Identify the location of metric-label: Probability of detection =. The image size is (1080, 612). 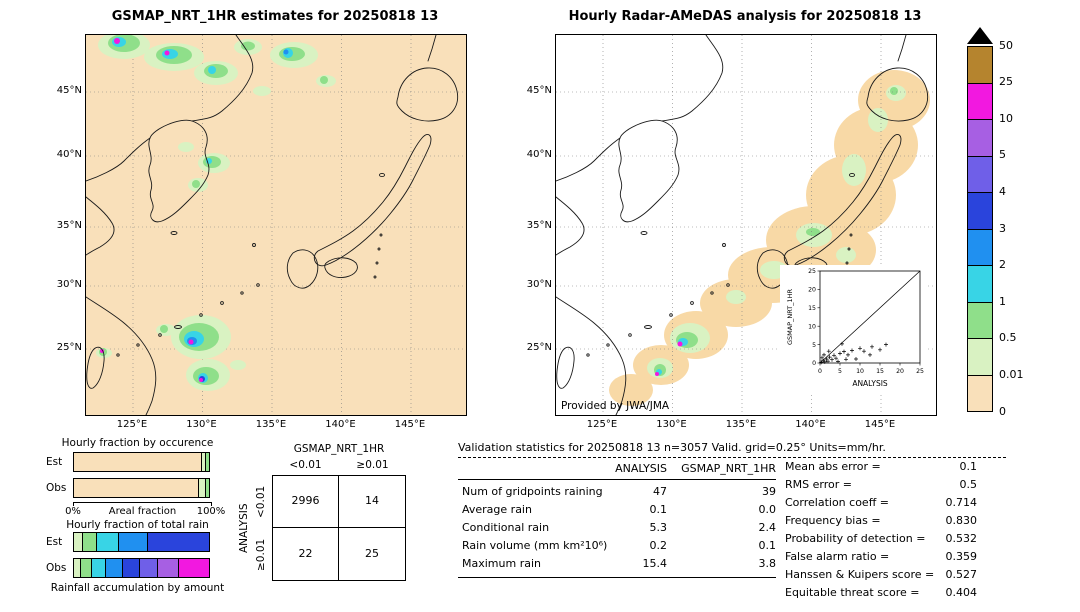
(855, 539).